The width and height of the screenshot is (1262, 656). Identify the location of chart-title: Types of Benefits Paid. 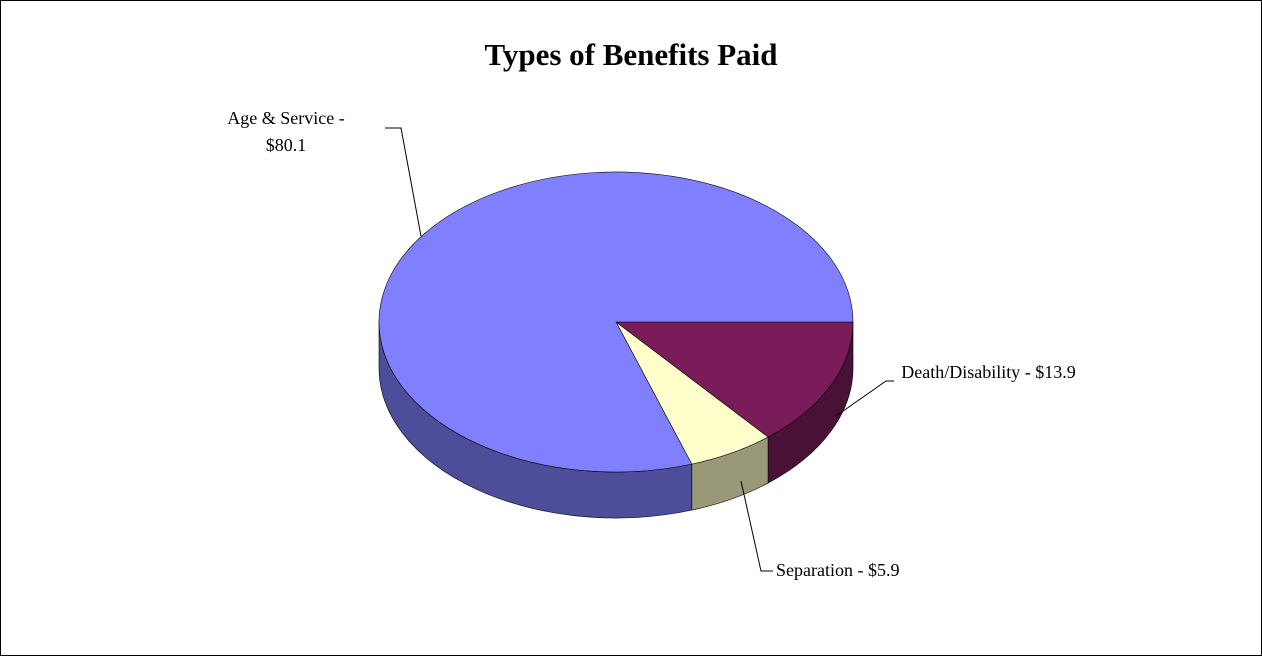
(631, 54).